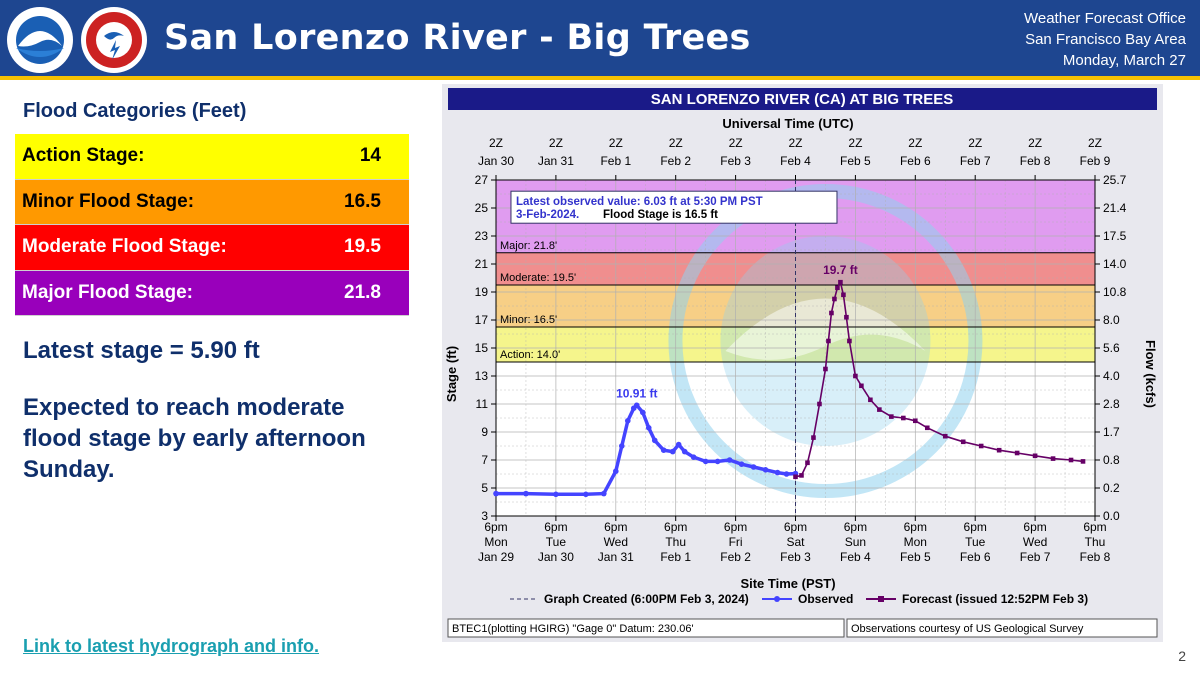 The image size is (1200, 675). Describe the element at coordinates (636, 393) in the screenshot. I see `peak-label: 10.91 ft` at that location.